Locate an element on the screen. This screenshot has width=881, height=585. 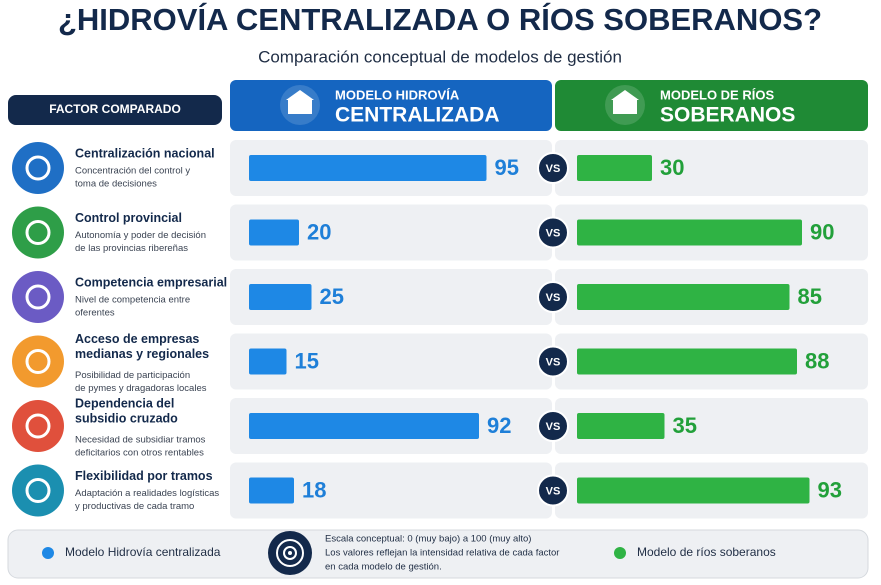
chart-title: ¿HIDROVÍA CENTRALIZADA O RÍOS SOBERANOS? is located at coordinates (440, 19).